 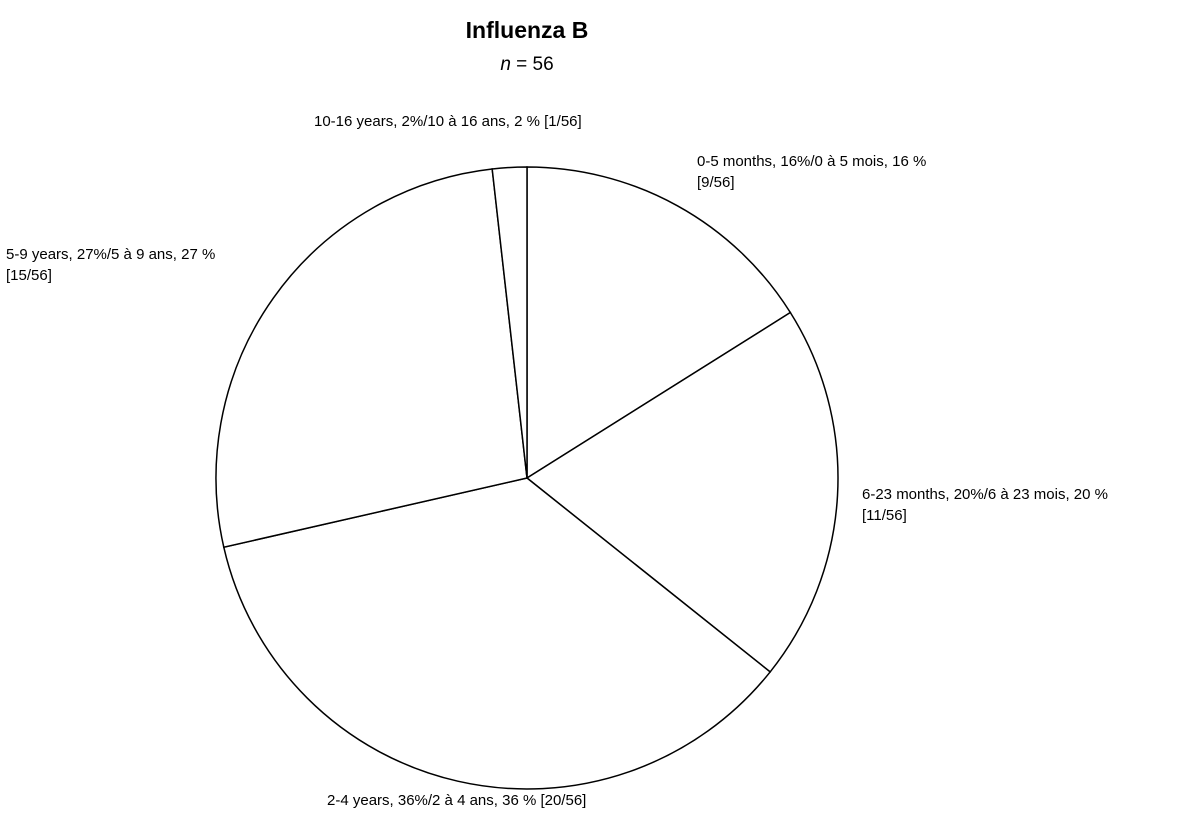 I want to click on slice-label: 2-4 years, 36%/2 à 4 ans, 36 % [20/56], so click(x=456, y=800).